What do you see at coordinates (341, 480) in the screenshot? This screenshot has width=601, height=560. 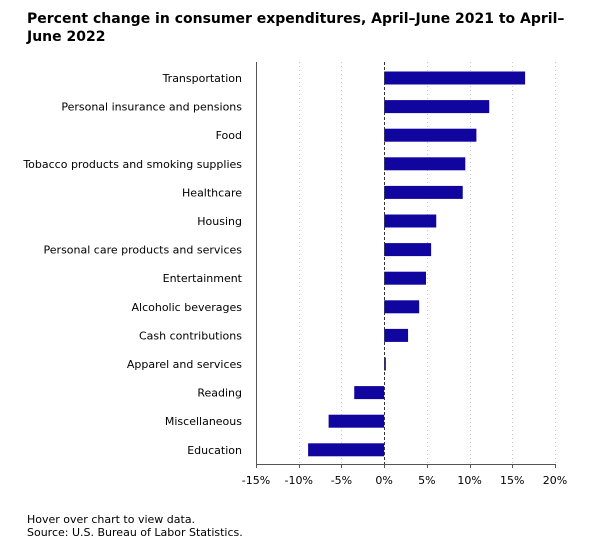 I see `x-tick-label: -5%` at bounding box center [341, 480].